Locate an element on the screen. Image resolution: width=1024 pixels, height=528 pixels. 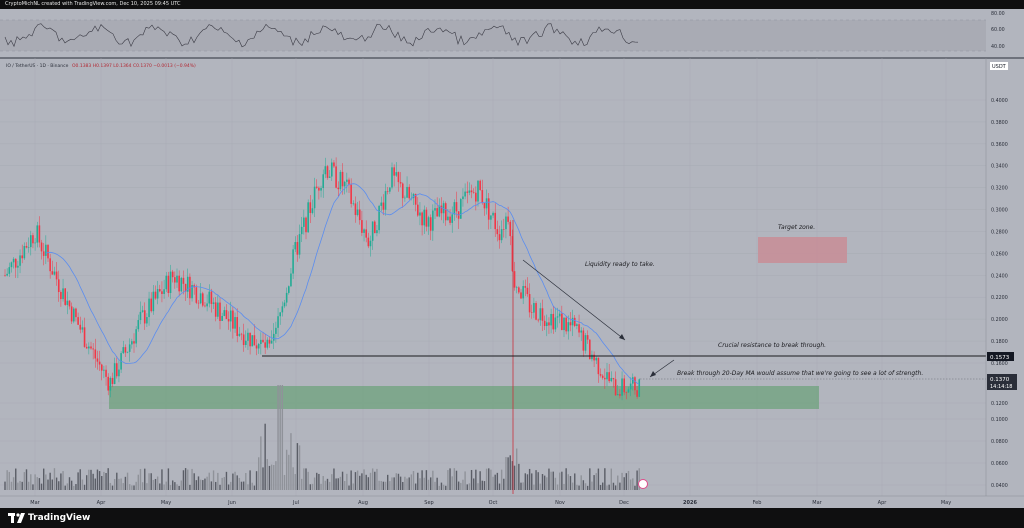
event-marker-icon is located at coordinates (643, 484).